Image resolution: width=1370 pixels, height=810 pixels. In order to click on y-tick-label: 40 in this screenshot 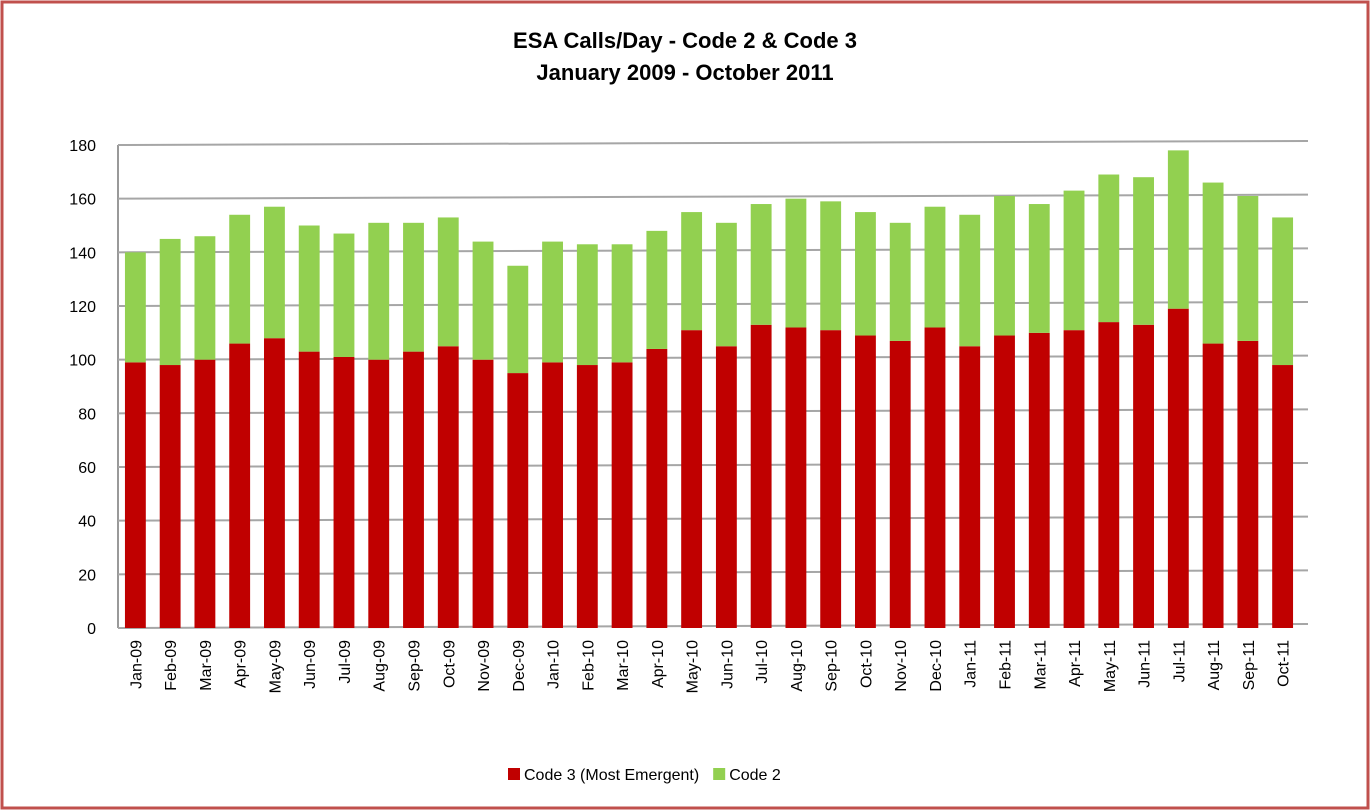, I will do `click(87, 522)`.